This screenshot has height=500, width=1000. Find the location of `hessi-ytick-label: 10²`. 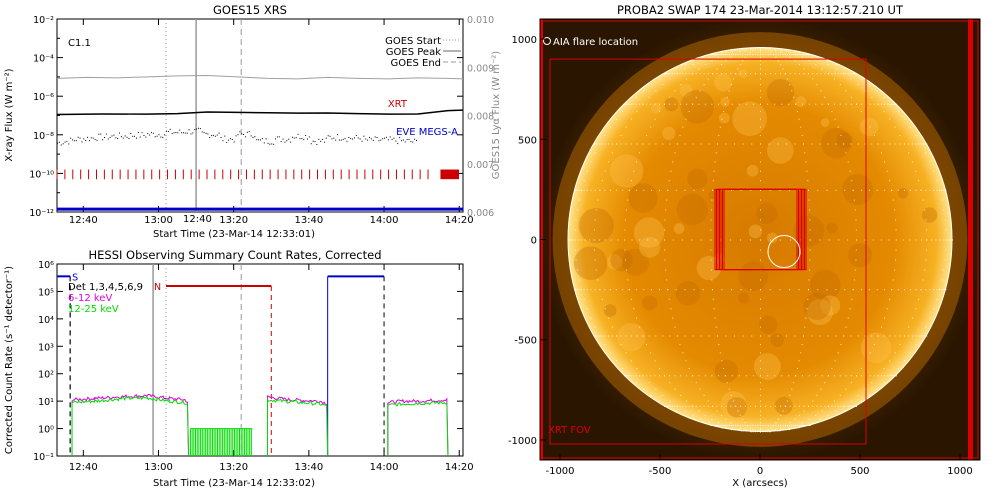

hessi-ytick-label: 10² is located at coordinates (46, 375).